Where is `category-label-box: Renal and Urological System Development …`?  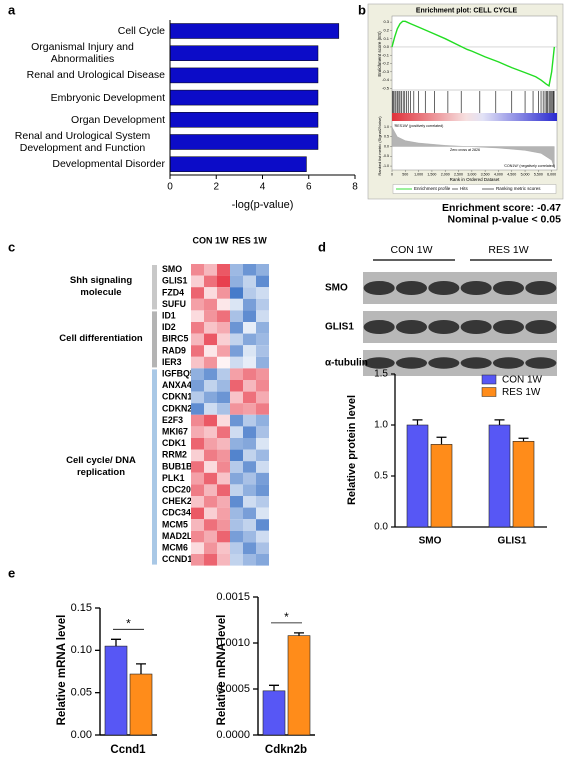
category-label-box: Renal and Urological System Development … is located at coordinates (82, 142).